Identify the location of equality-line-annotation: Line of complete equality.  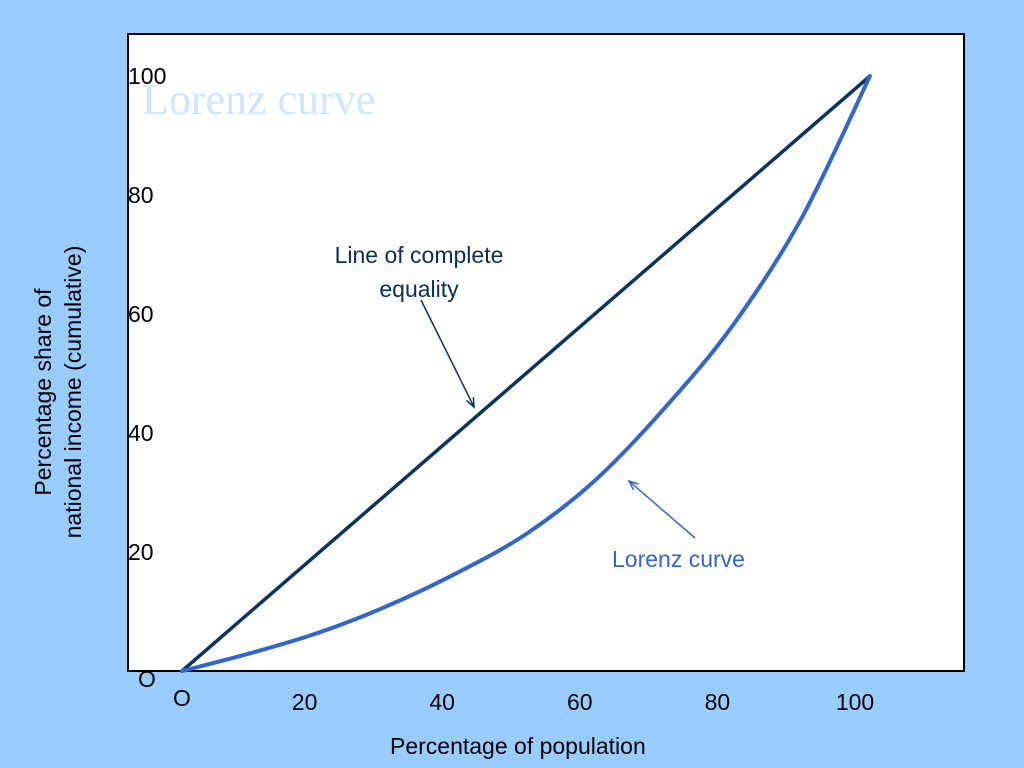
(419, 272).